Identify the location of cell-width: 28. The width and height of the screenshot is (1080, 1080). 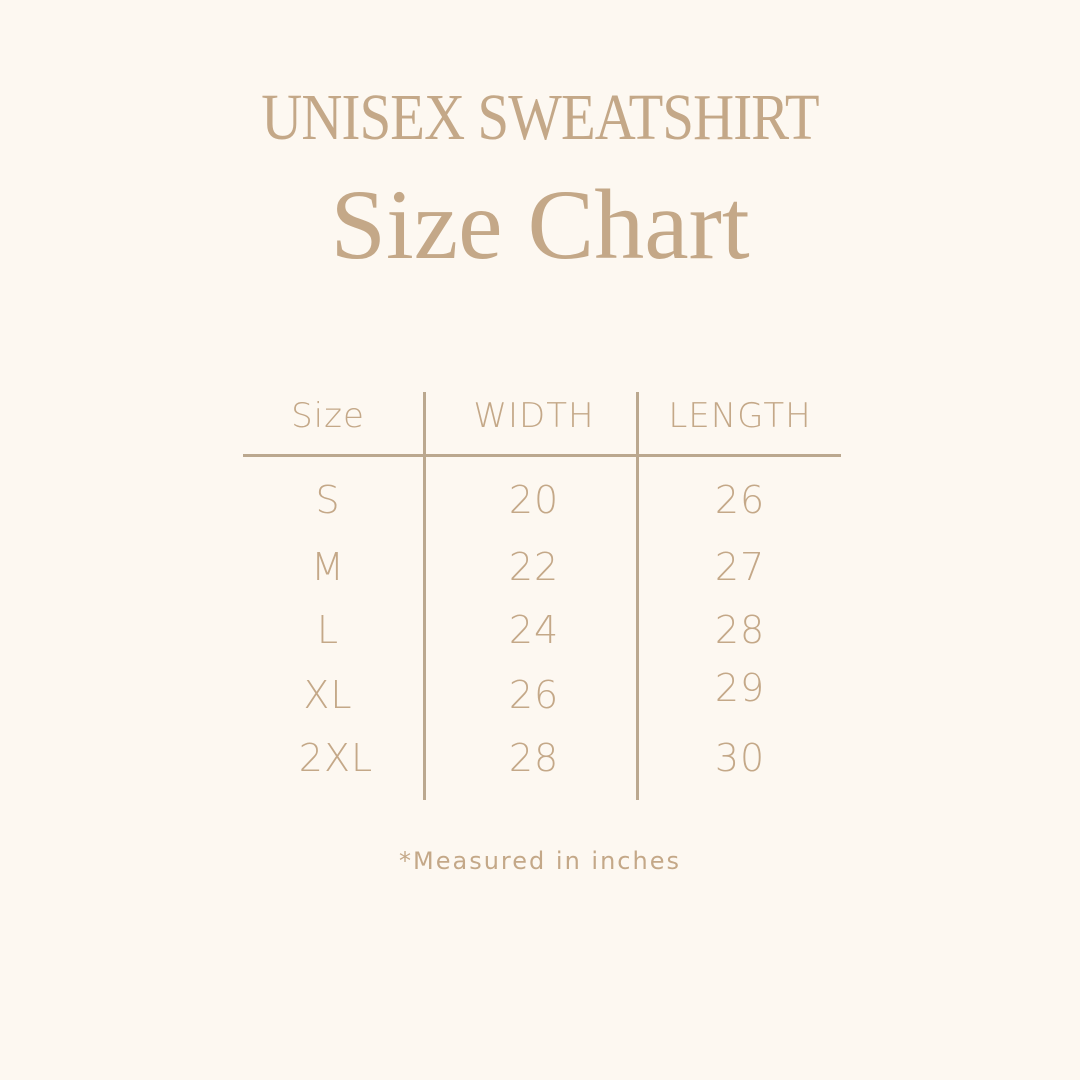
(534, 758).